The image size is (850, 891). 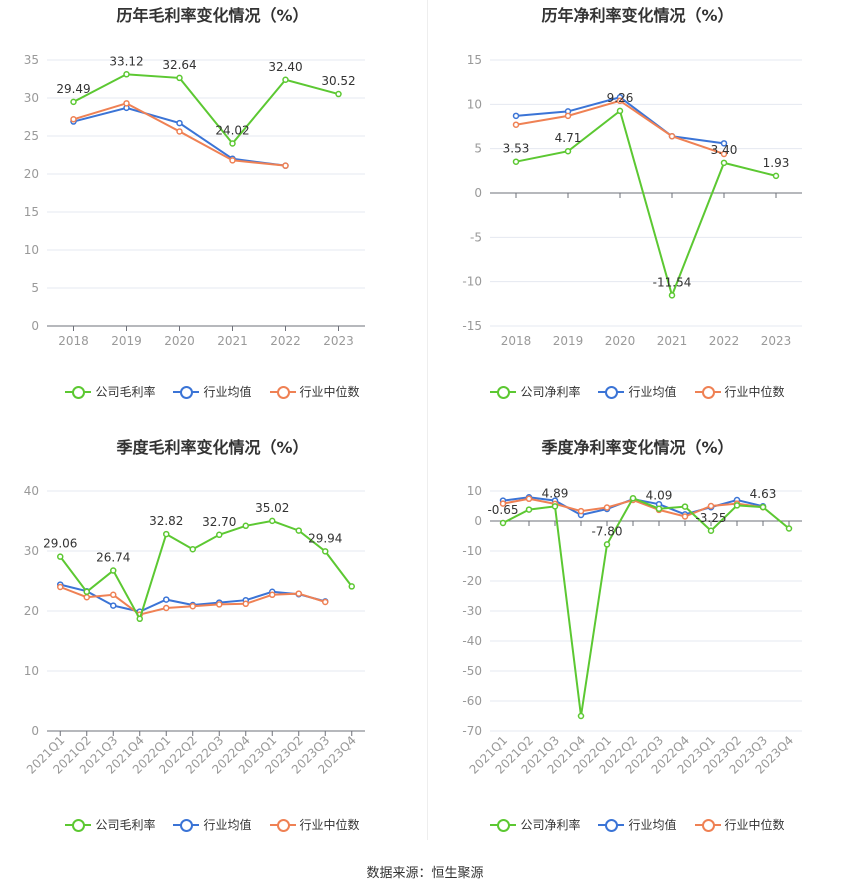 What do you see at coordinates (427, 420) in the screenshot?
I see `panel-divider` at bounding box center [427, 420].